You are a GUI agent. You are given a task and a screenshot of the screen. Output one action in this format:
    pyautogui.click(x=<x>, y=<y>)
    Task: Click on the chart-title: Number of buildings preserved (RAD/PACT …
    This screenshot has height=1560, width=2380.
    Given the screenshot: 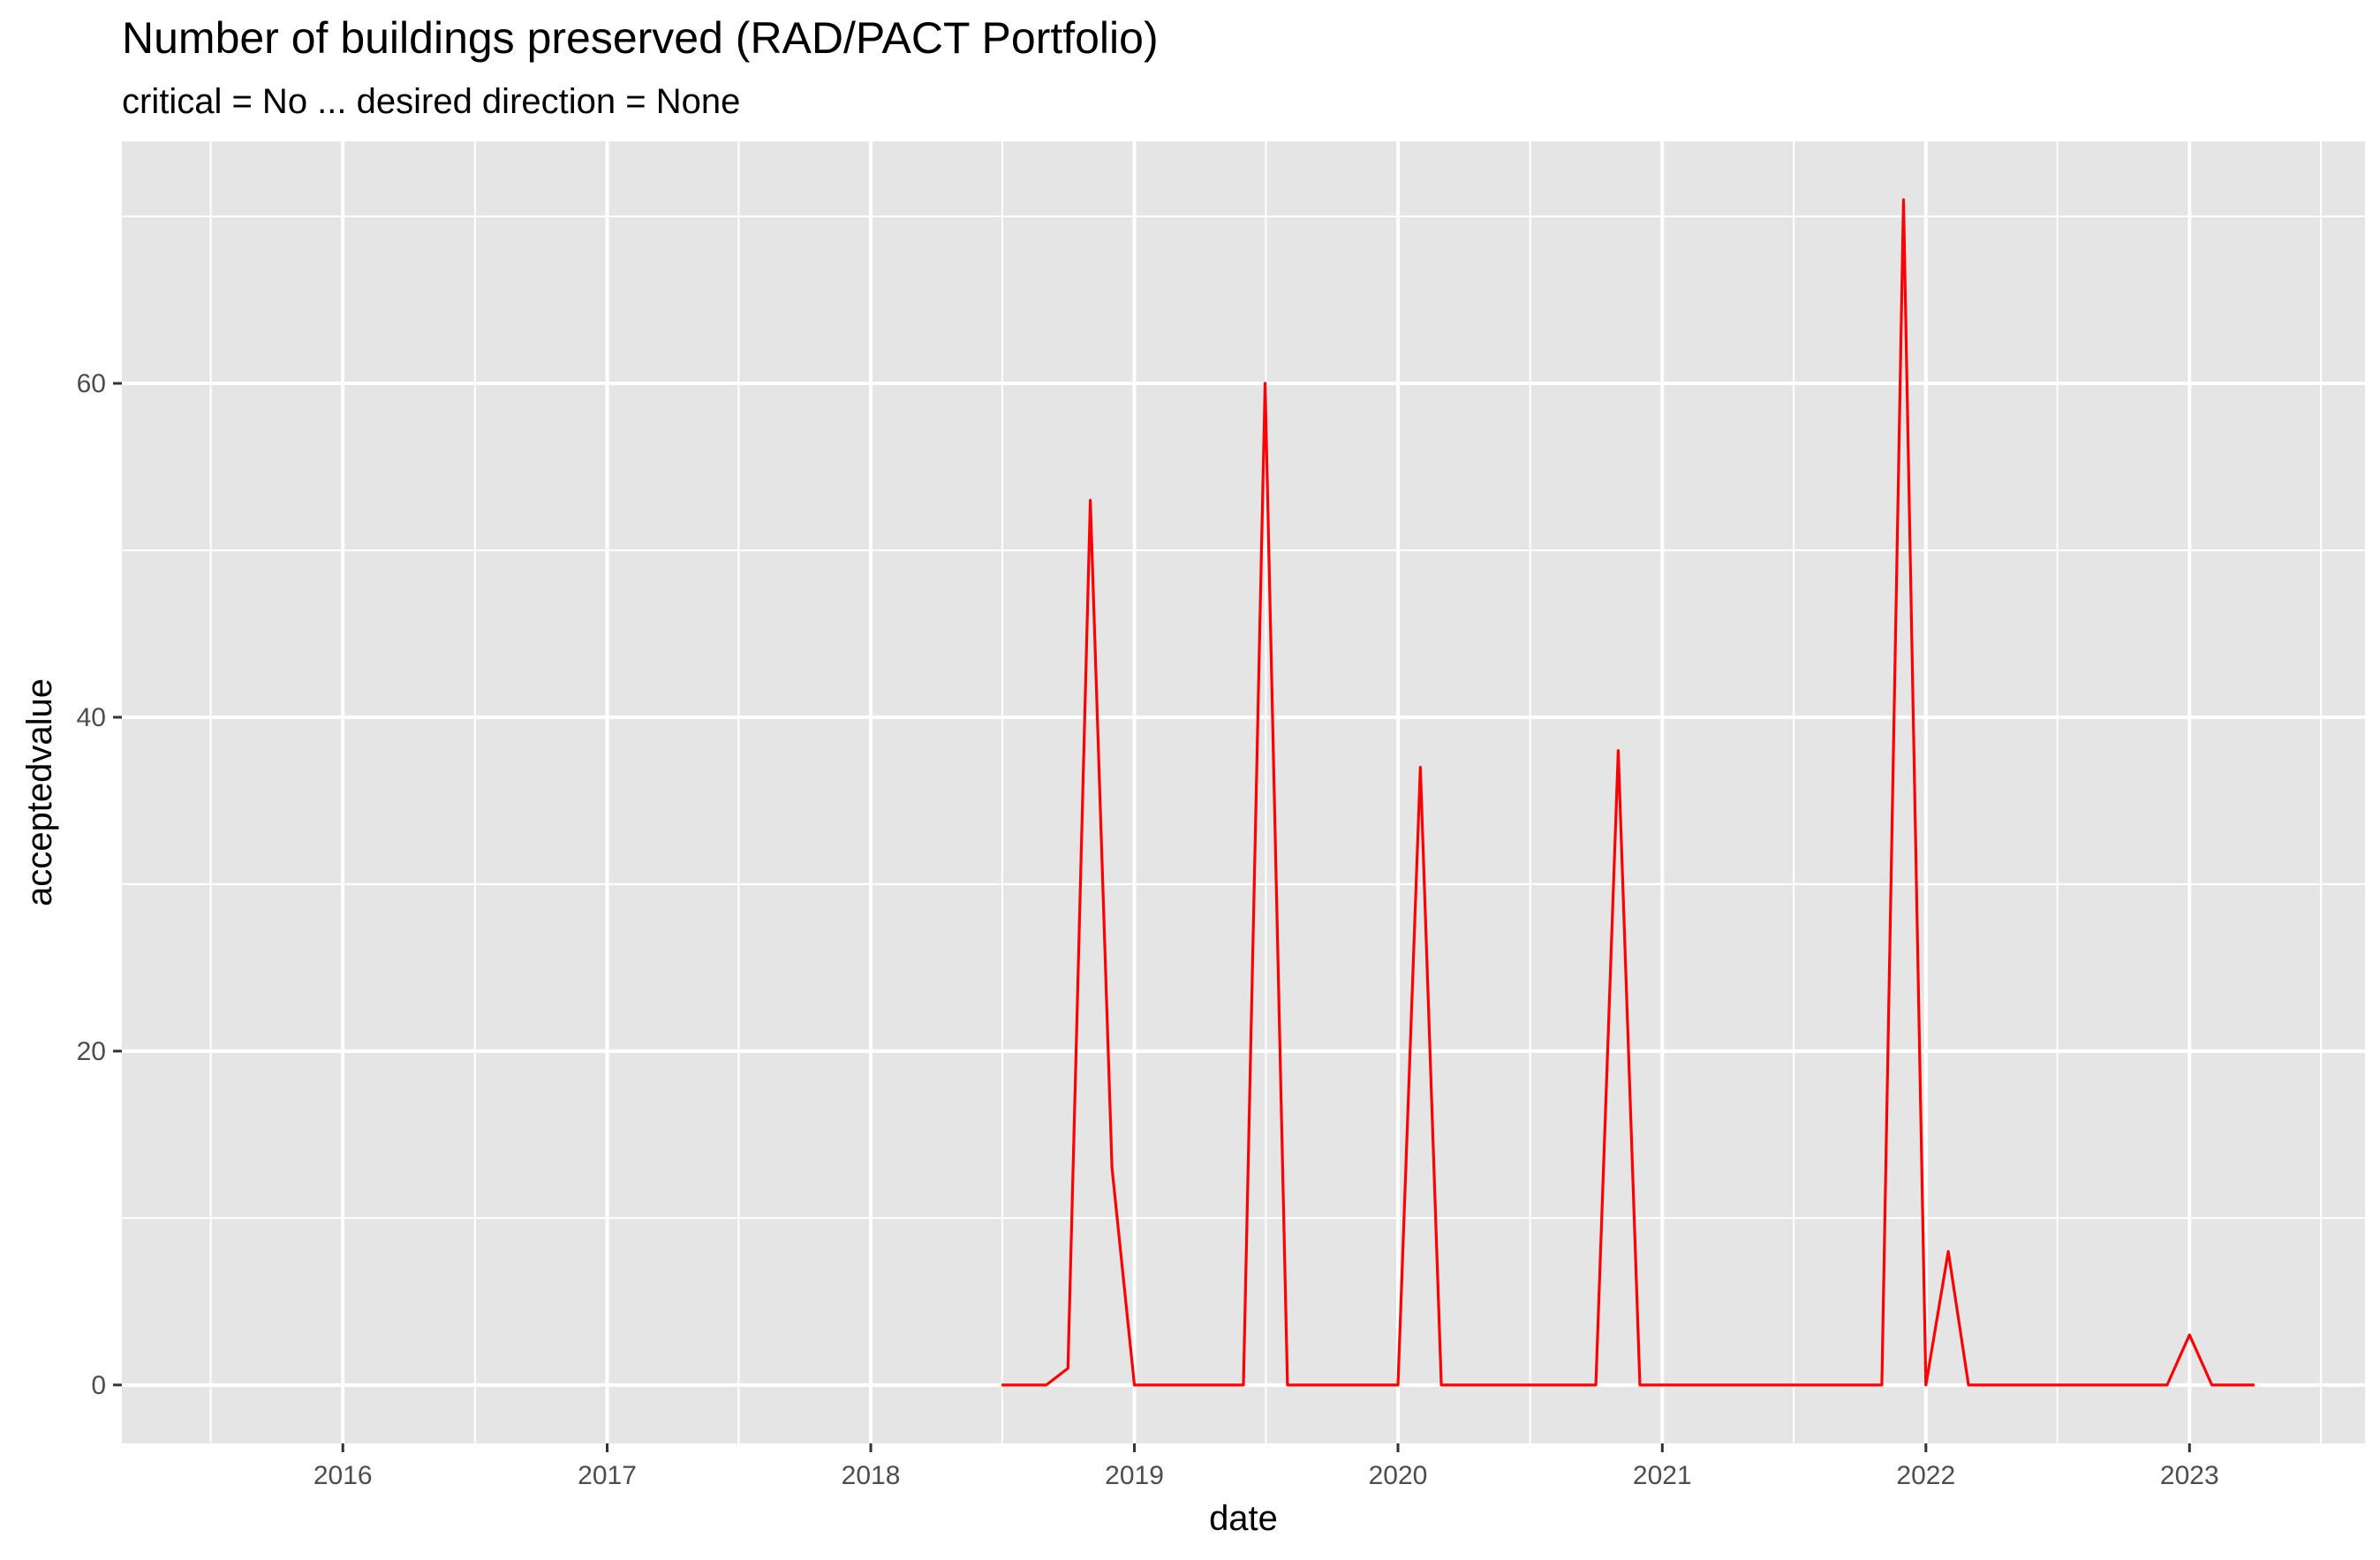 What is the action you would take?
    pyautogui.click(x=640, y=38)
    